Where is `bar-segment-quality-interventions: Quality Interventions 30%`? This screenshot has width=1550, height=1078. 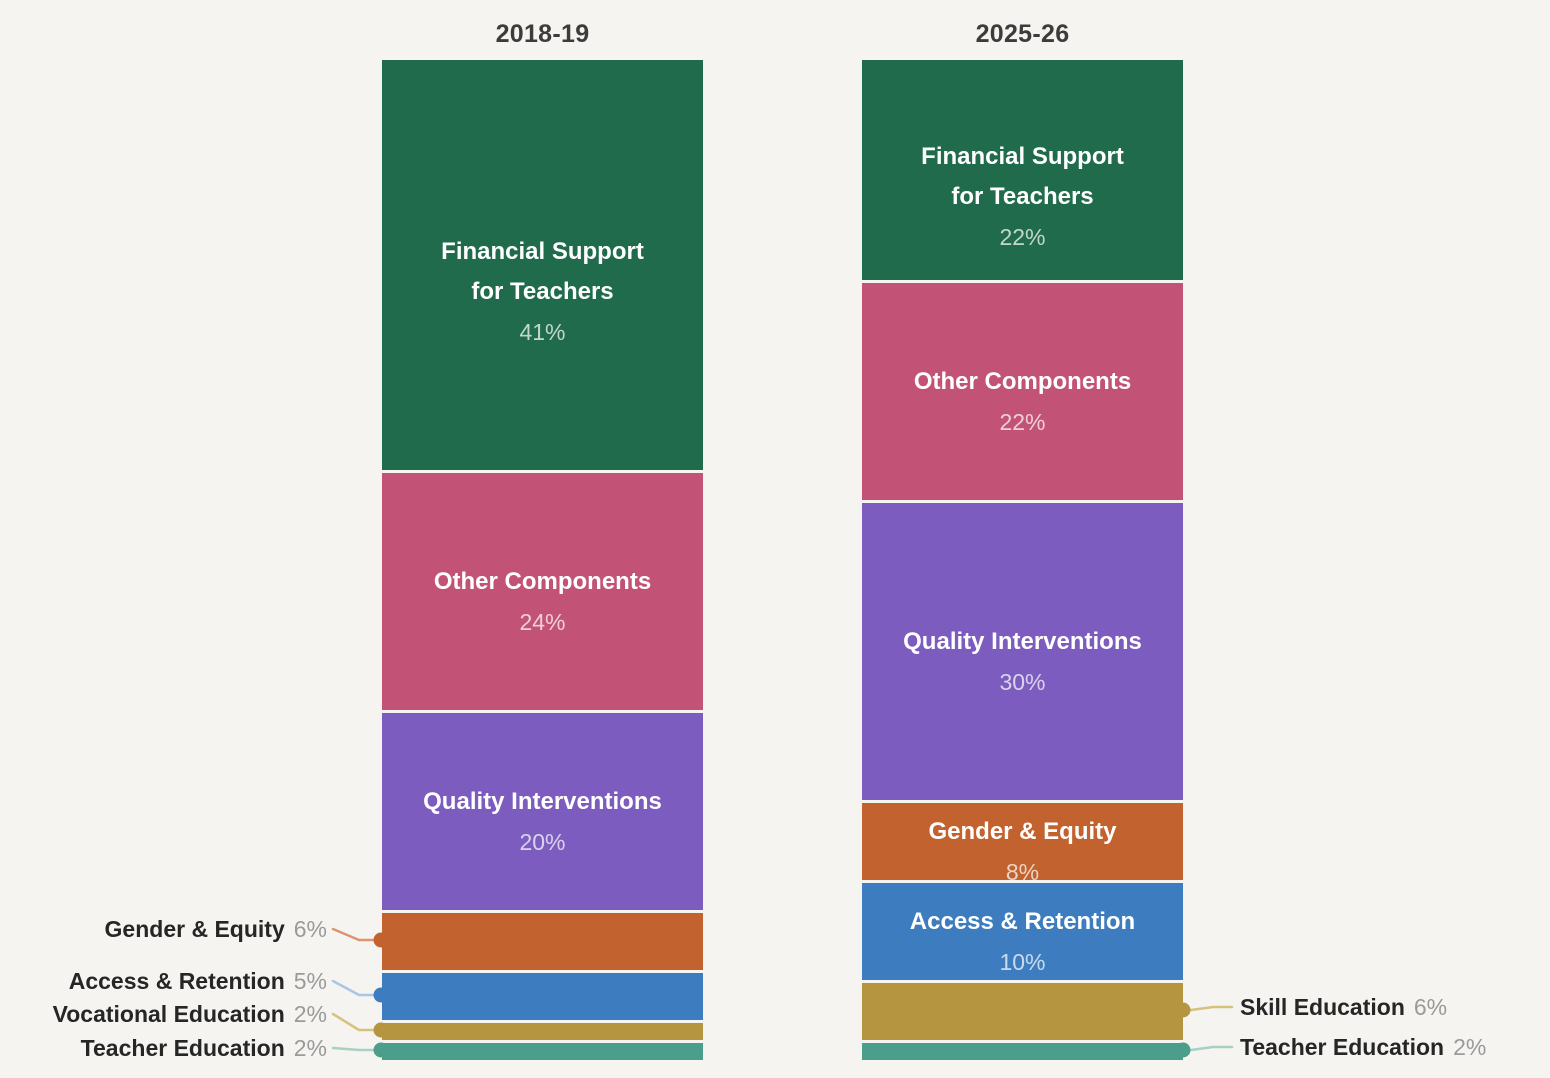 bar-segment-quality-interventions: Quality Interventions 30% is located at coordinates (1022, 650).